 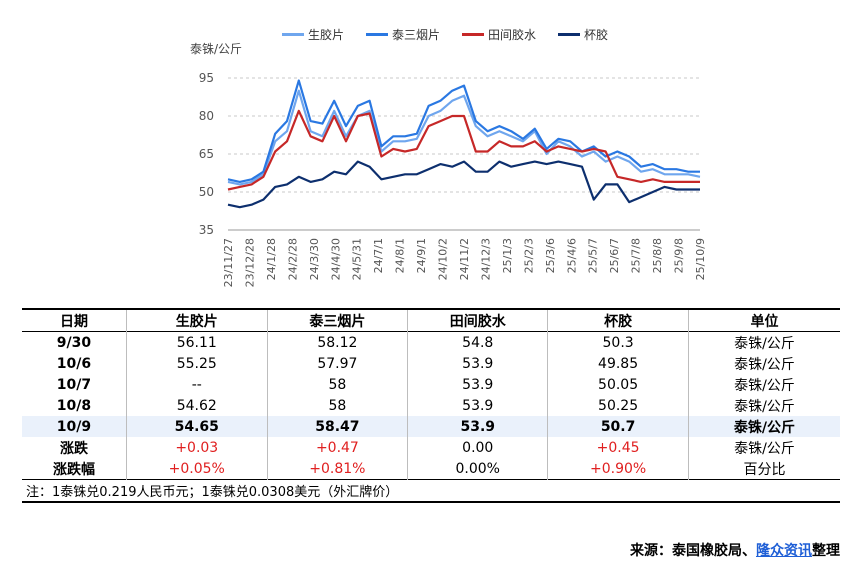 I want to click on cell-rss3: 58.12, so click(x=338, y=342).